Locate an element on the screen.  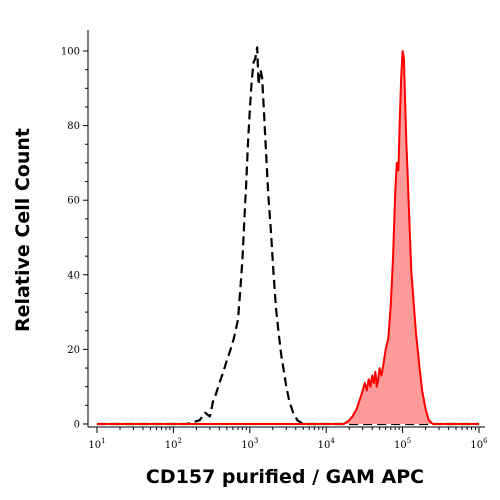
x-axis-title: CD157 purified / GAM APC is located at coordinates (285, 477).